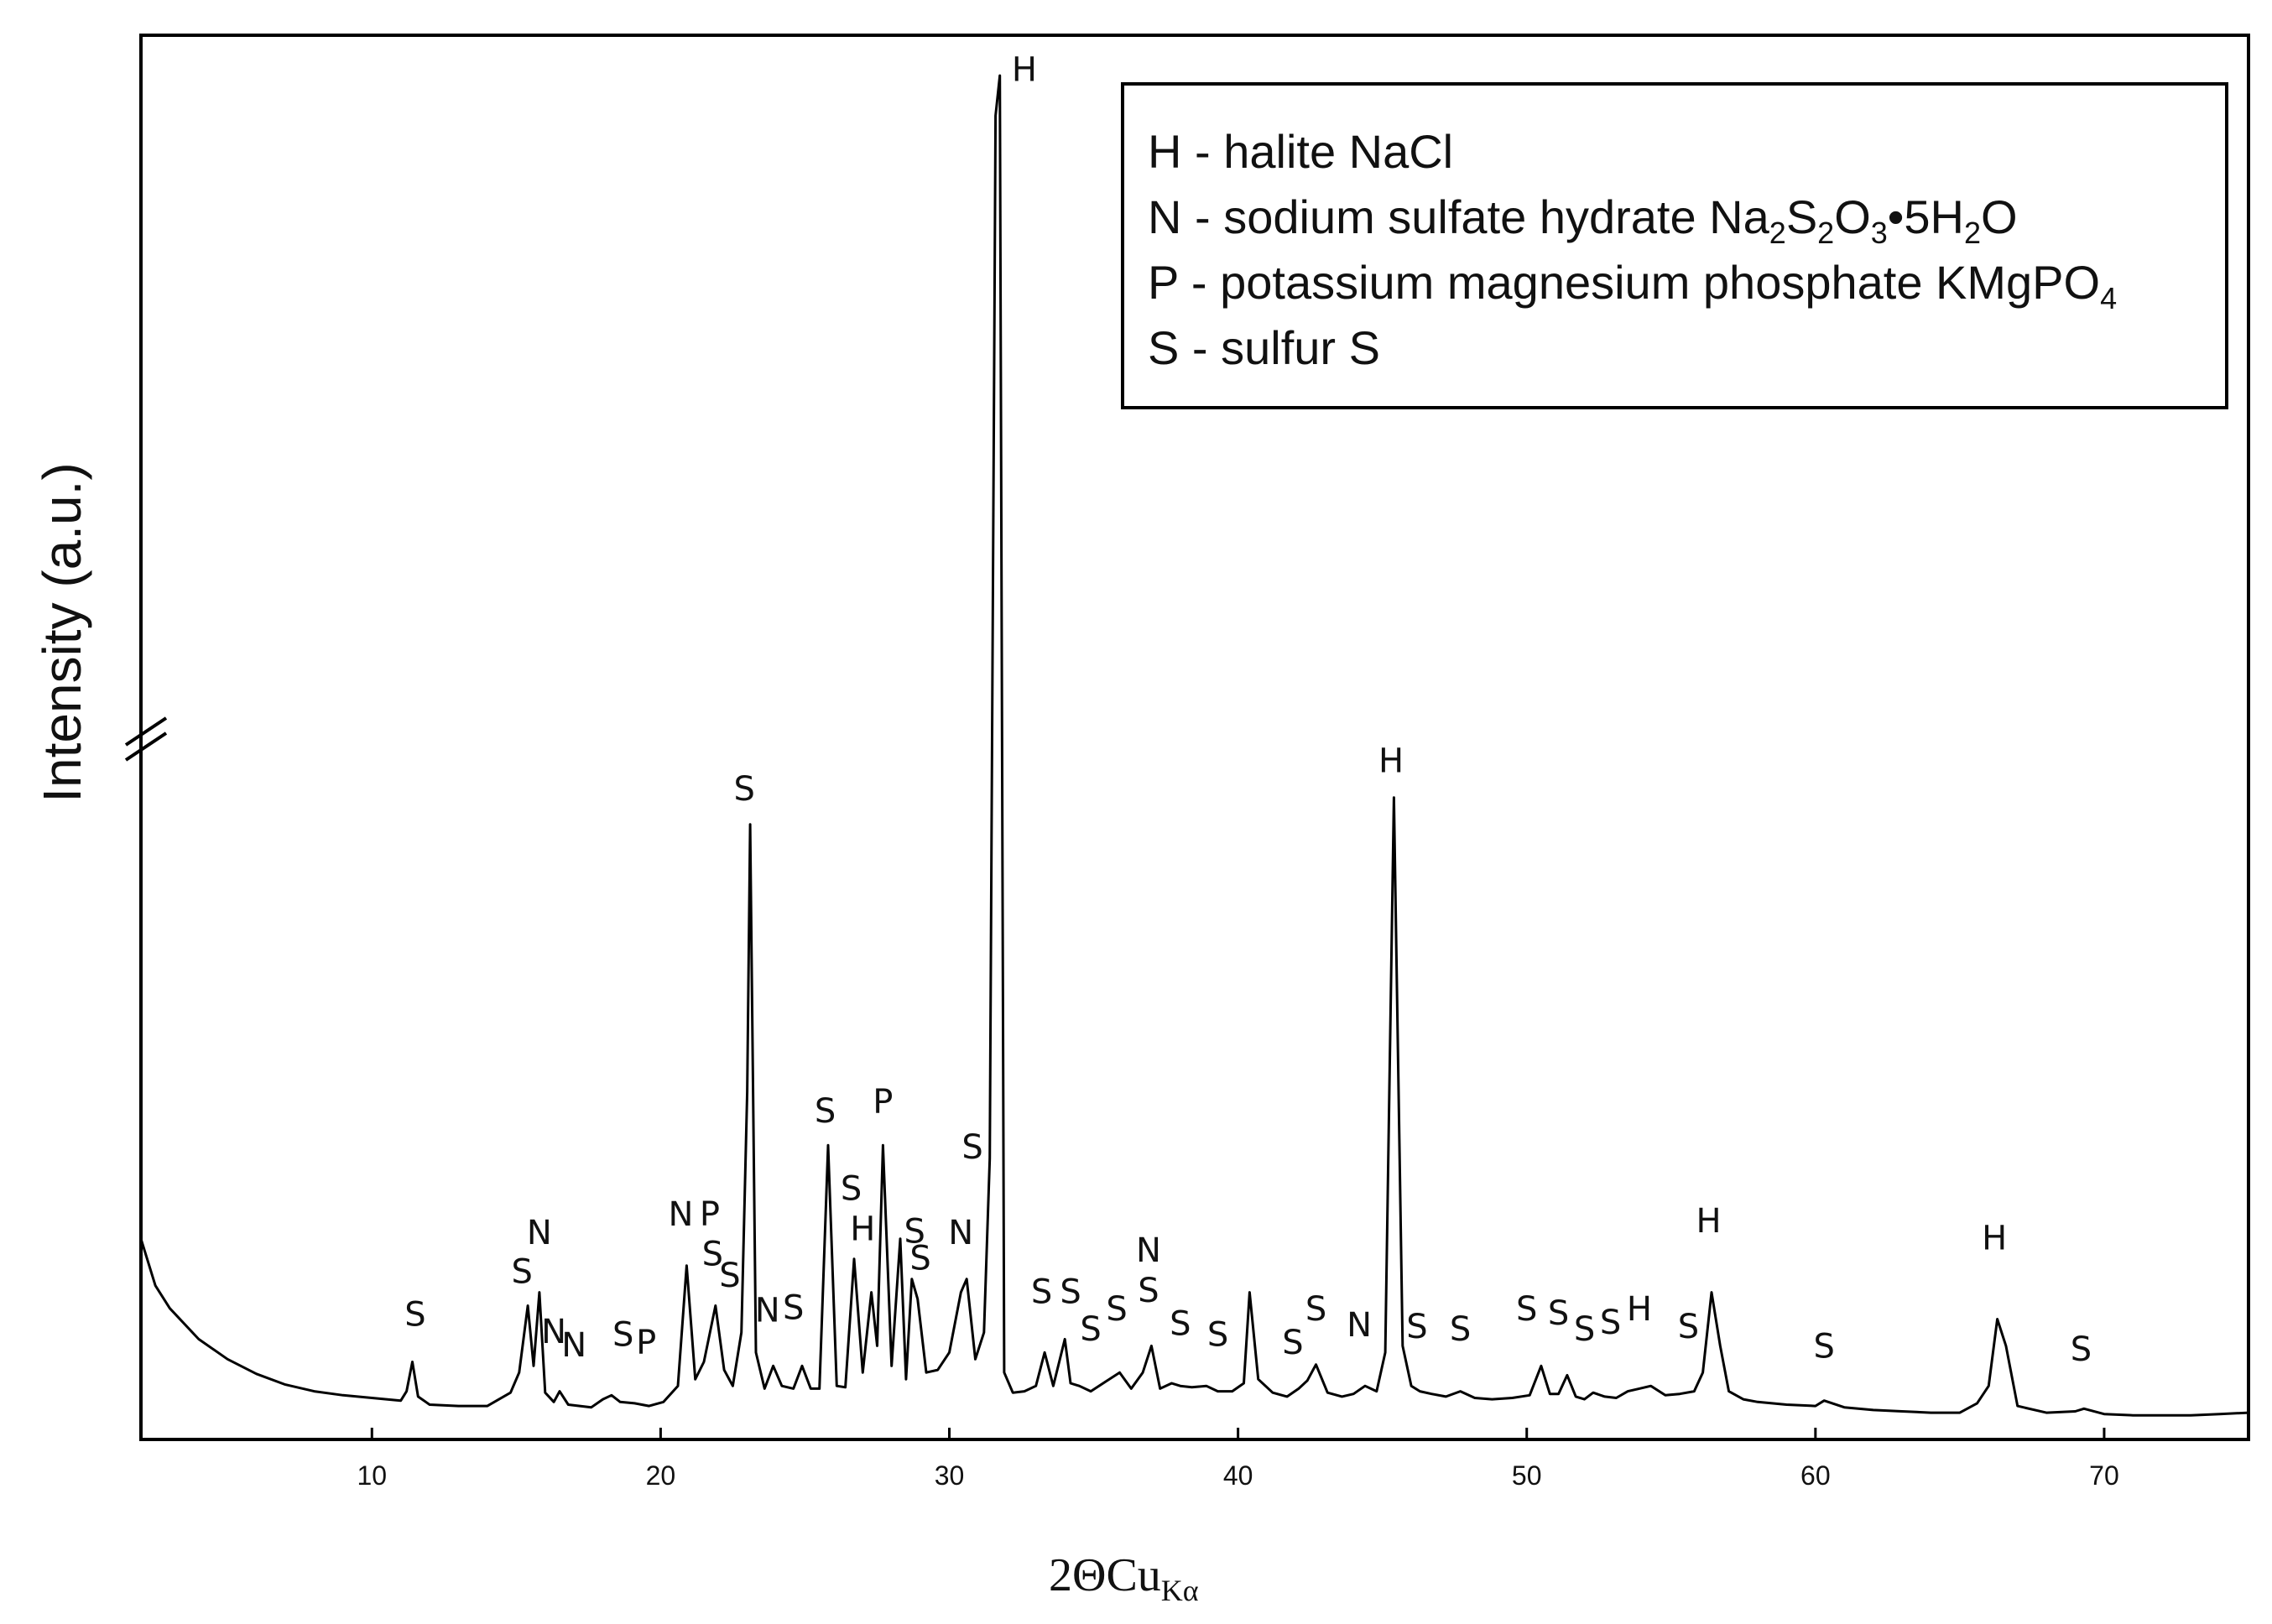  Describe the element at coordinates (1105, 1575) in the screenshot. I see `x-axis-title-main: 2ΘCu` at that location.